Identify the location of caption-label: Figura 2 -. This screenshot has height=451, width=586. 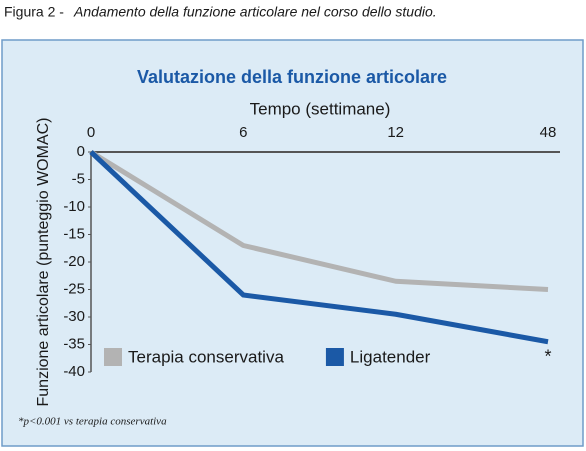
(34, 12).